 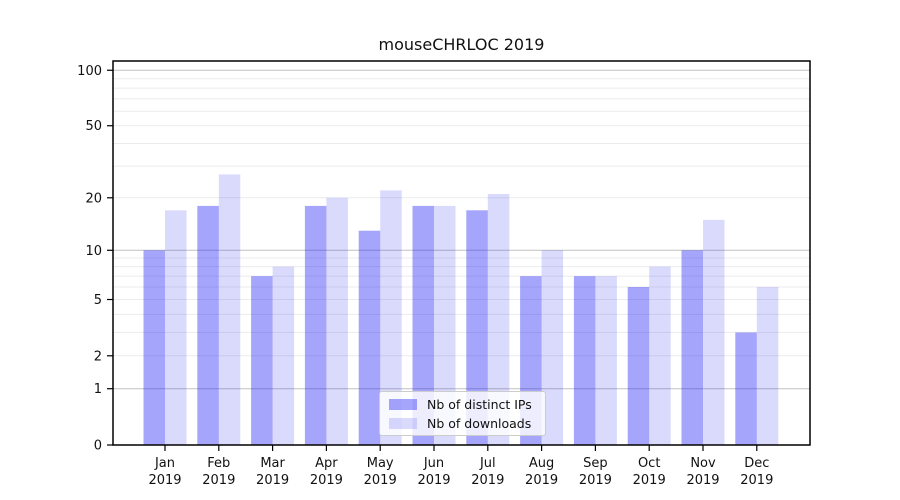 I want to click on x-tick-label-month-jun: Jun, so click(x=433, y=463).